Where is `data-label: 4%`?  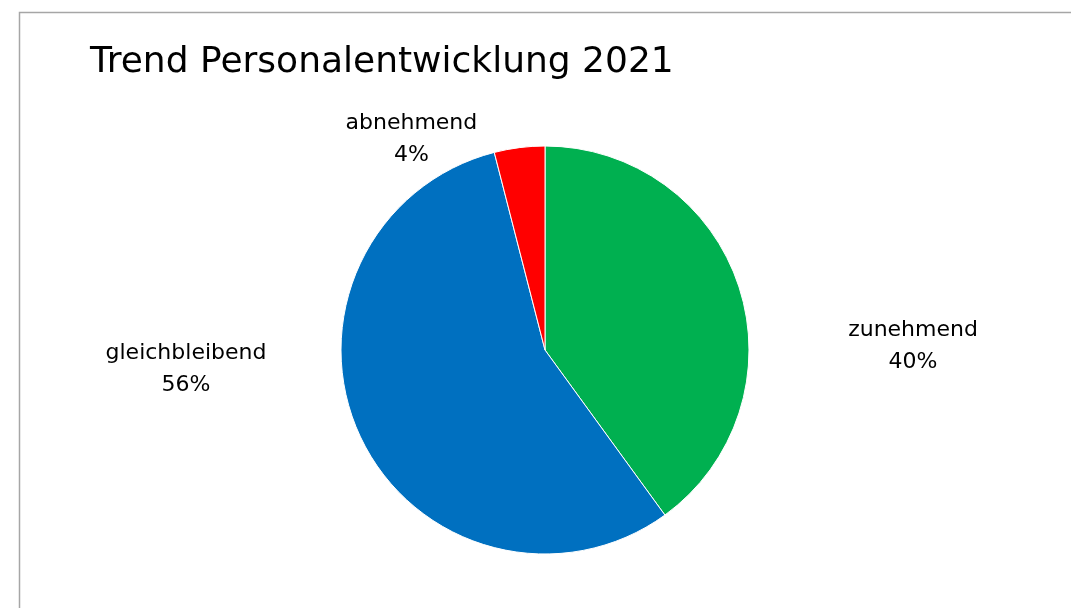 data-label: 4% is located at coordinates (411, 153).